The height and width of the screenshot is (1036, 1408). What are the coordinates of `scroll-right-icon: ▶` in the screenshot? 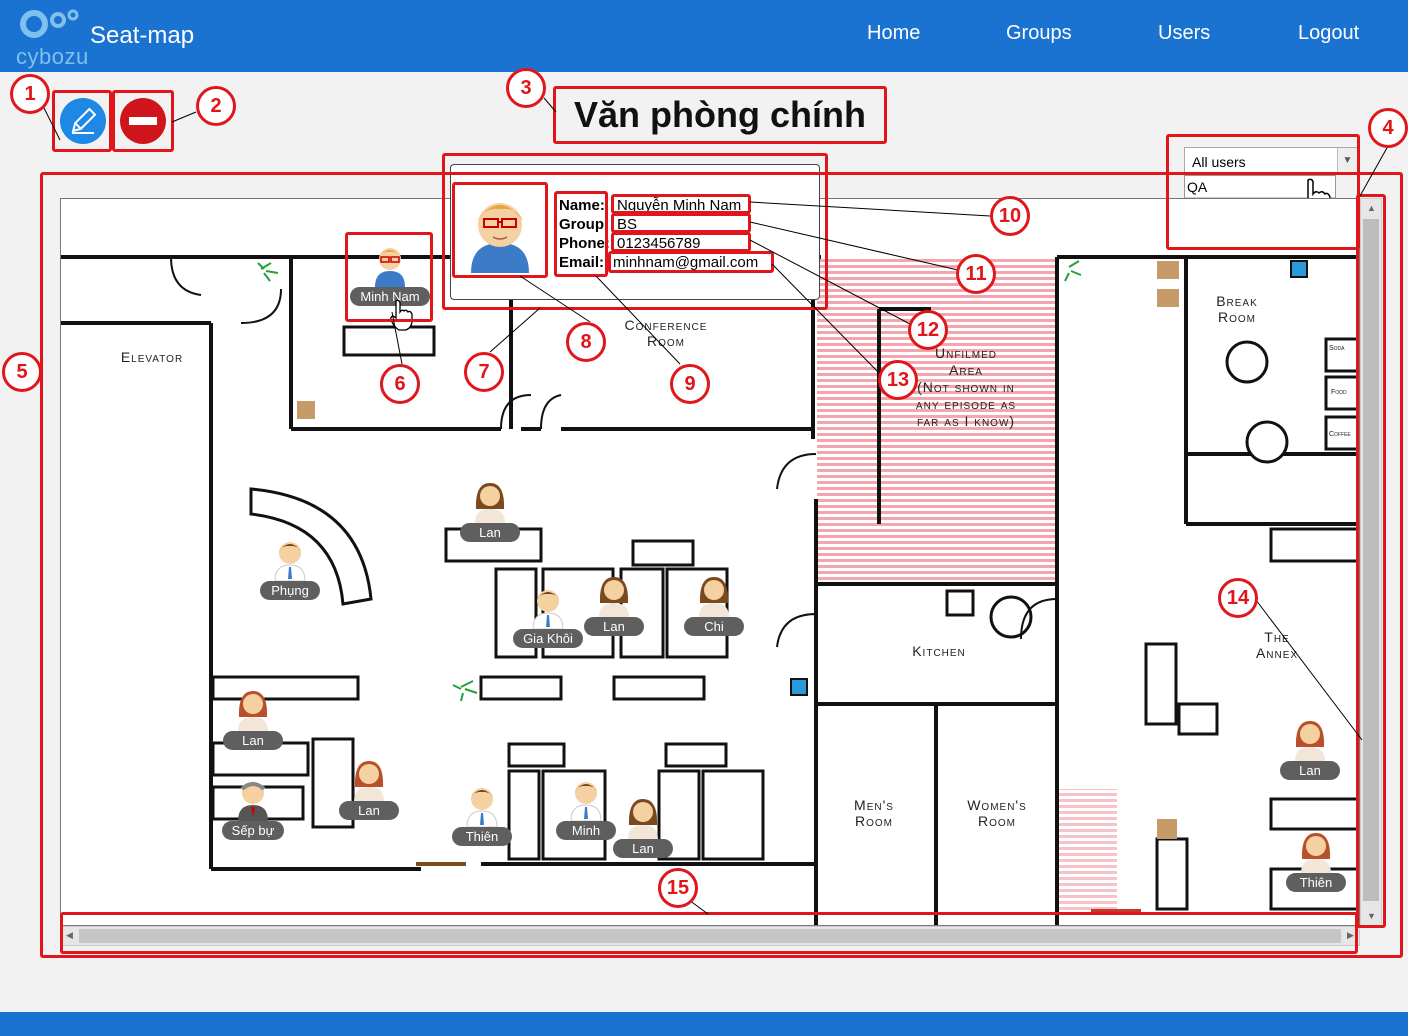 It's located at (1350, 935).